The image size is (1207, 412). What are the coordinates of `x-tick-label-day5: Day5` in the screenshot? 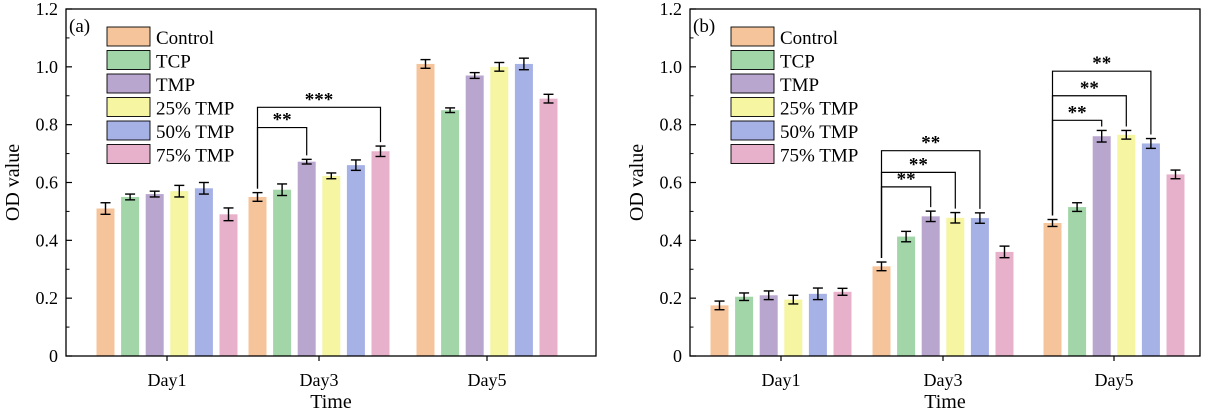 It's located at (487, 380).